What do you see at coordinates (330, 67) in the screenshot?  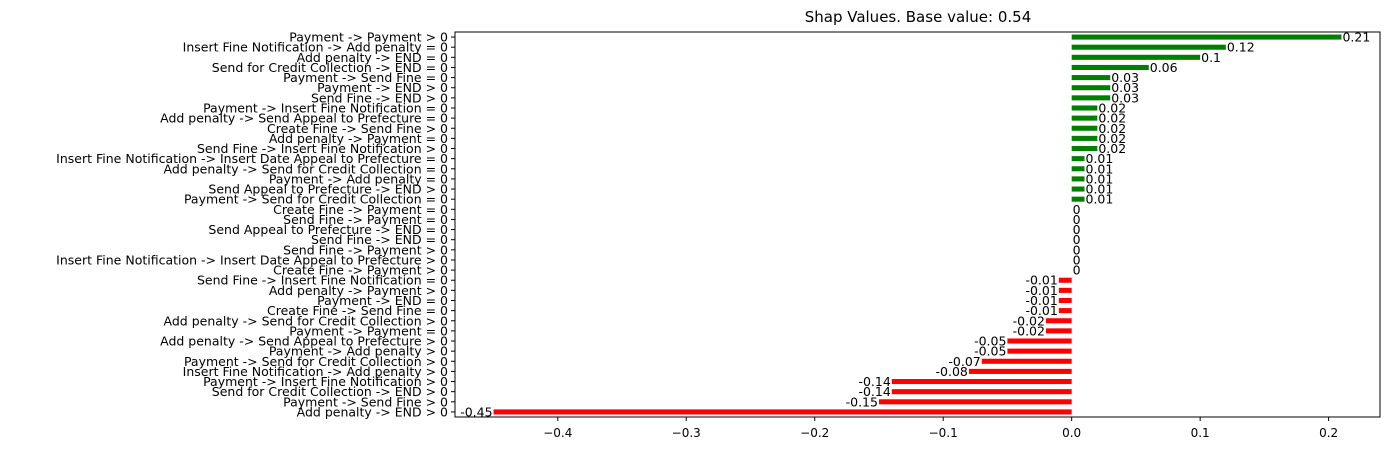 I see `y-tick-label: Send for Credit Collection -> END = 0` at bounding box center [330, 67].